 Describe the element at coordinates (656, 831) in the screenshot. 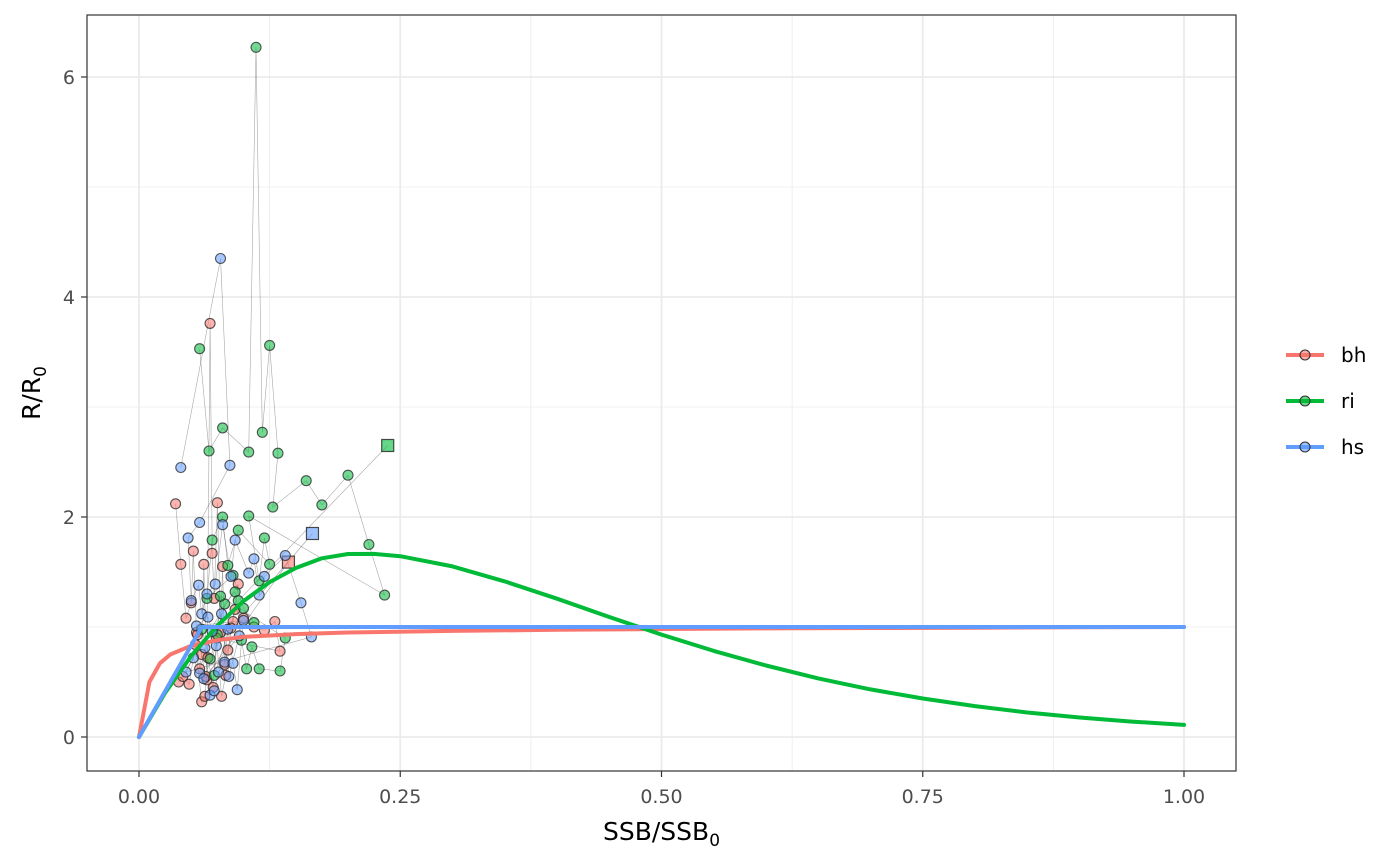

I see `x-axis-title-main: SSB/SSB` at that location.